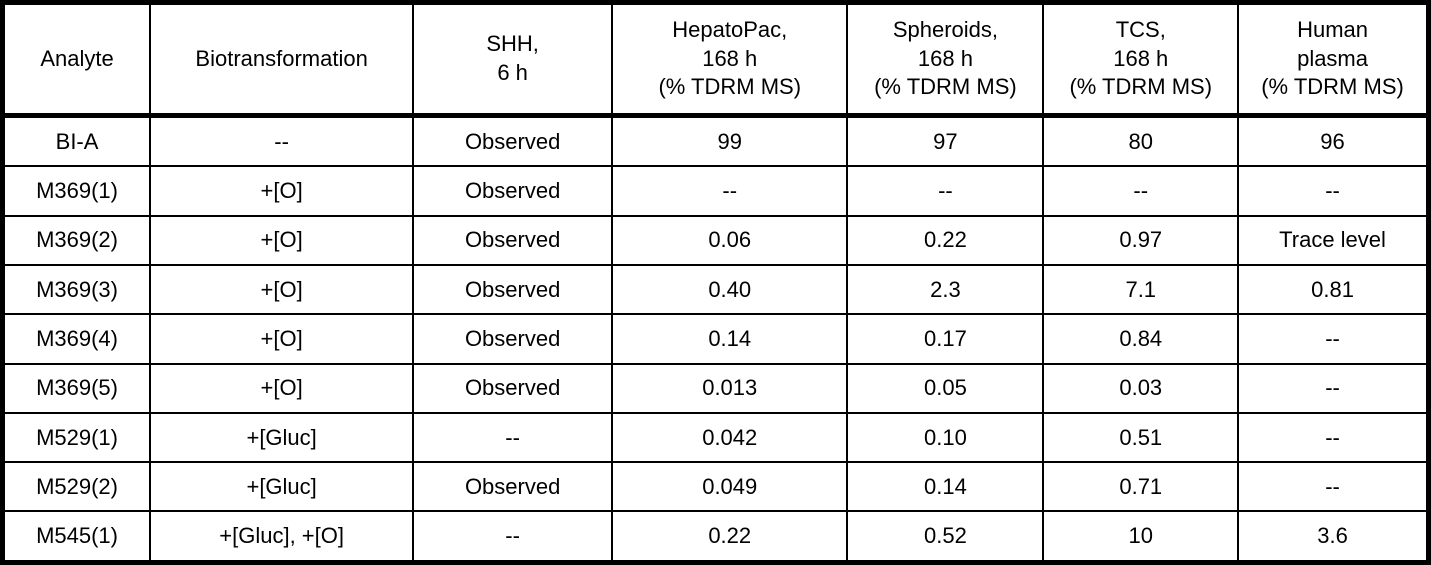 The height and width of the screenshot is (565, 1431). Describe the element at coordinates (945, 339) in the screenshot. I see `table-cell: 0.17` at that location.